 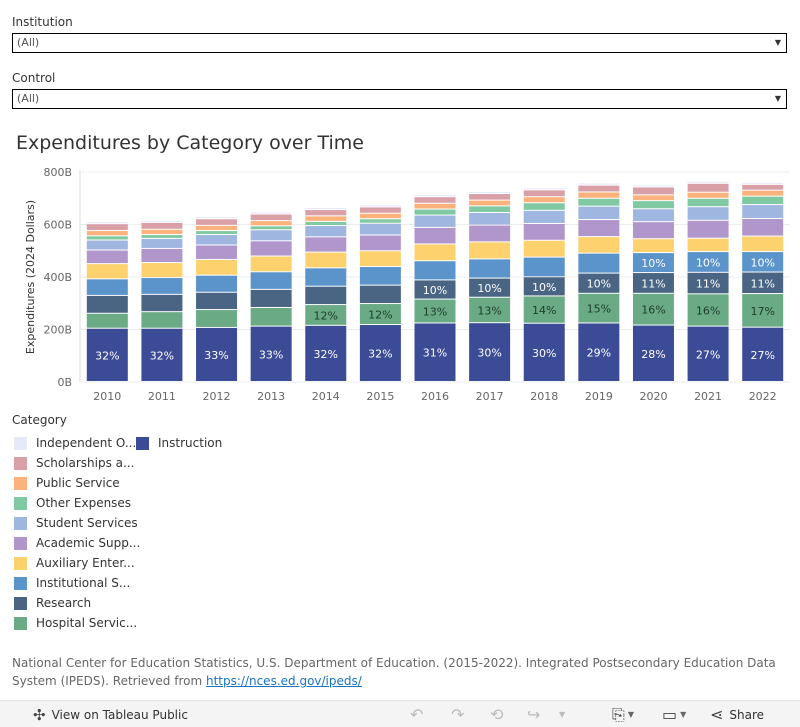 What do you see at coordinates (533, 714) in the screenshot?
I see `refresh-button: ↪` at bounding box center [533, 714].